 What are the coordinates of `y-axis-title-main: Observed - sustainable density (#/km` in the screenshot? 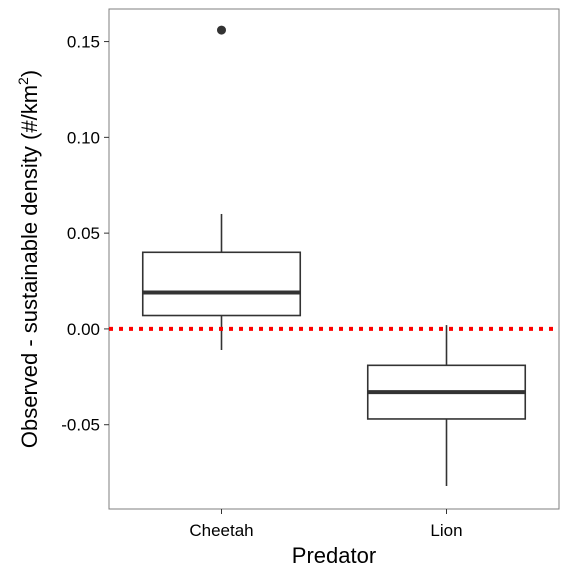 It's located at (29, 266).